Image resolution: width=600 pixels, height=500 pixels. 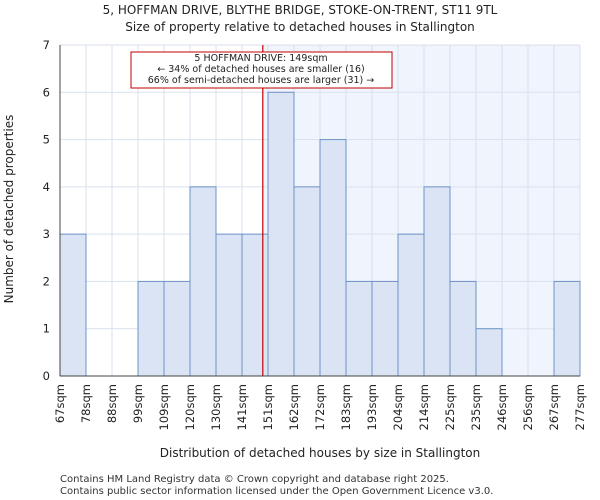 What do you see at coordinates (60, 403) in the screenshot?
I see `x-tick-label: 67sqm` at bounding box center [60, 403].